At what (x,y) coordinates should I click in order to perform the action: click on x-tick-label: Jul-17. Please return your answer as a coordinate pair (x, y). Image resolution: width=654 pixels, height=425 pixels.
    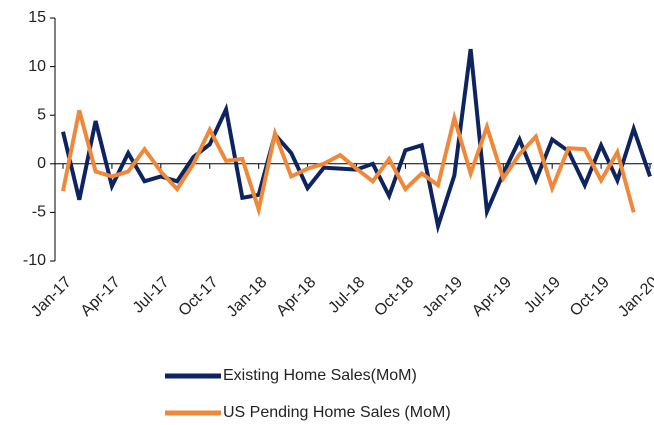
    Looking at the image, I should click on (151, 295).